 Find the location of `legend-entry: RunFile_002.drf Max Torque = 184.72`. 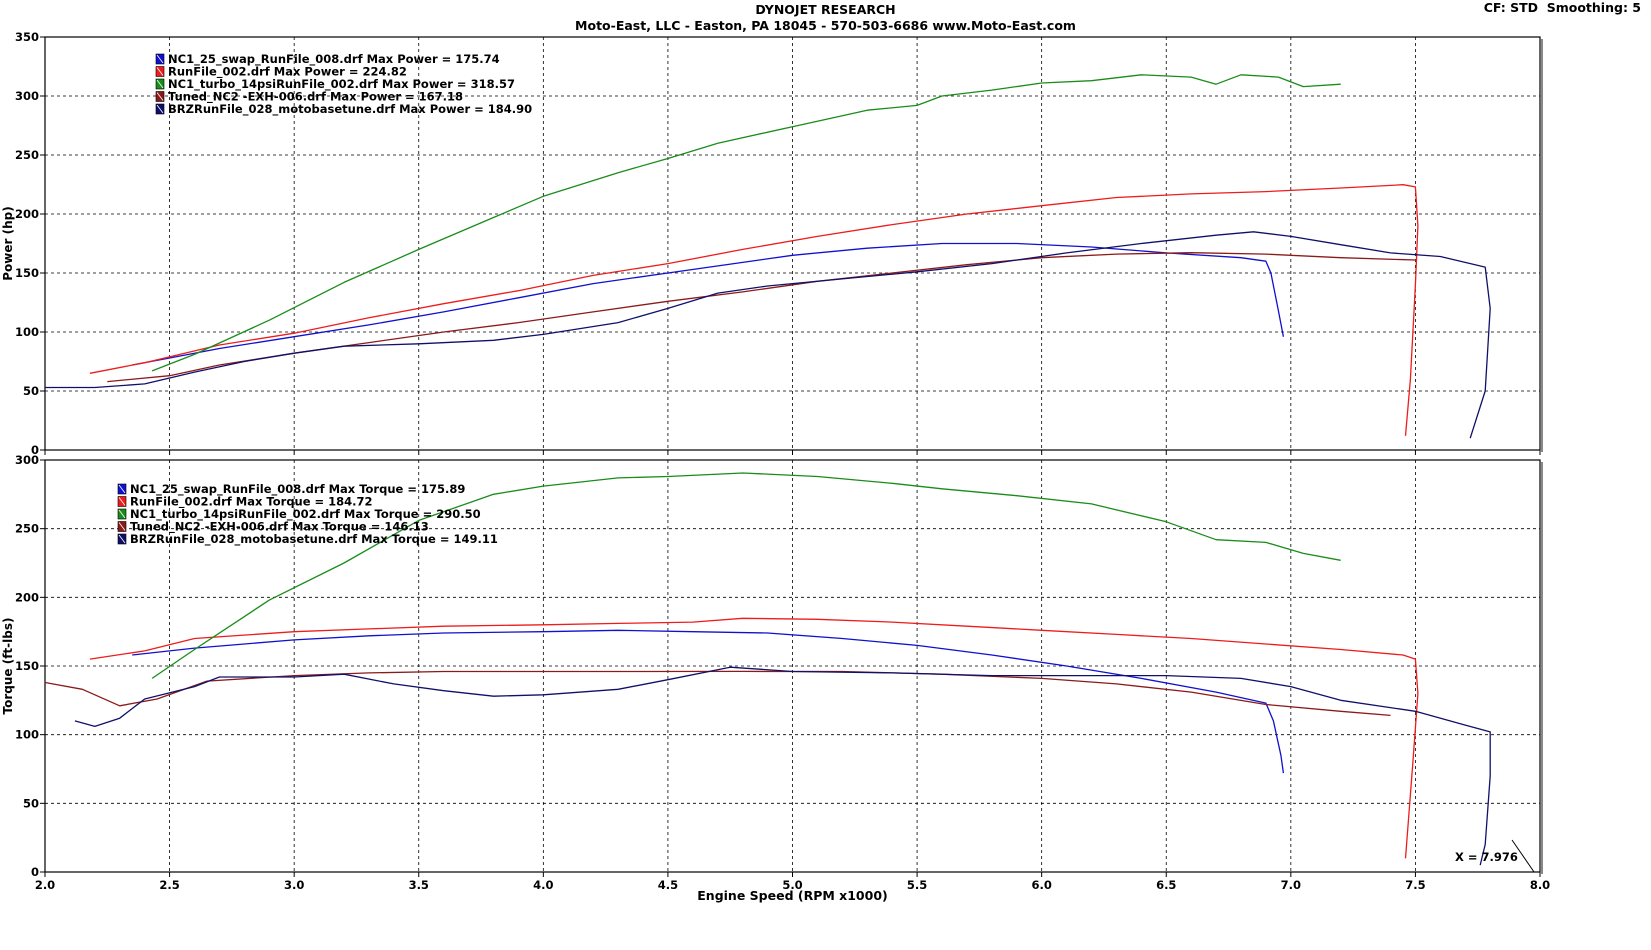

legend-entry: RunFile_002.drf Max Torque = 184.72 is located at coordinates (251, 502).